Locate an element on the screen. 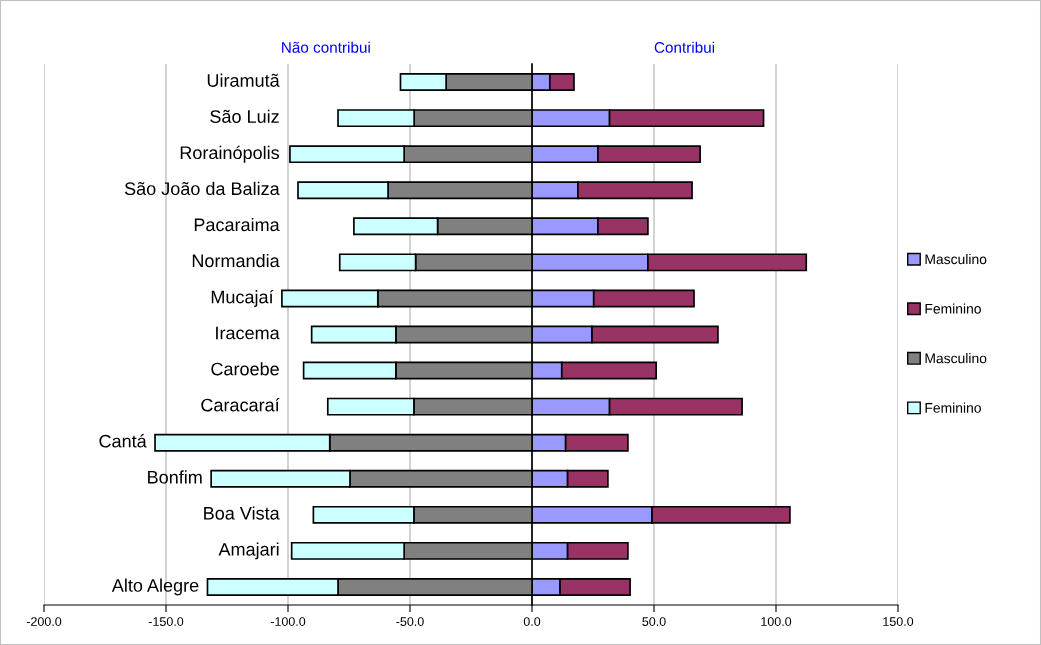 This screenshot has width=1041, height=645. x-tick-label: 100.0 is located at coordinates (776, 621).